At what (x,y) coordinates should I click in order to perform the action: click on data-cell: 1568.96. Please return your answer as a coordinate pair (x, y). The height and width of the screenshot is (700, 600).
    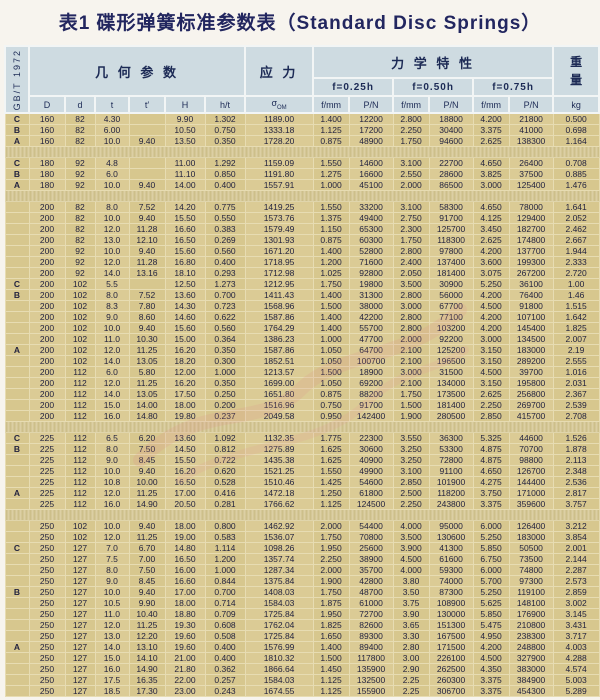
    Looking at the image, I should click on (279, 306).